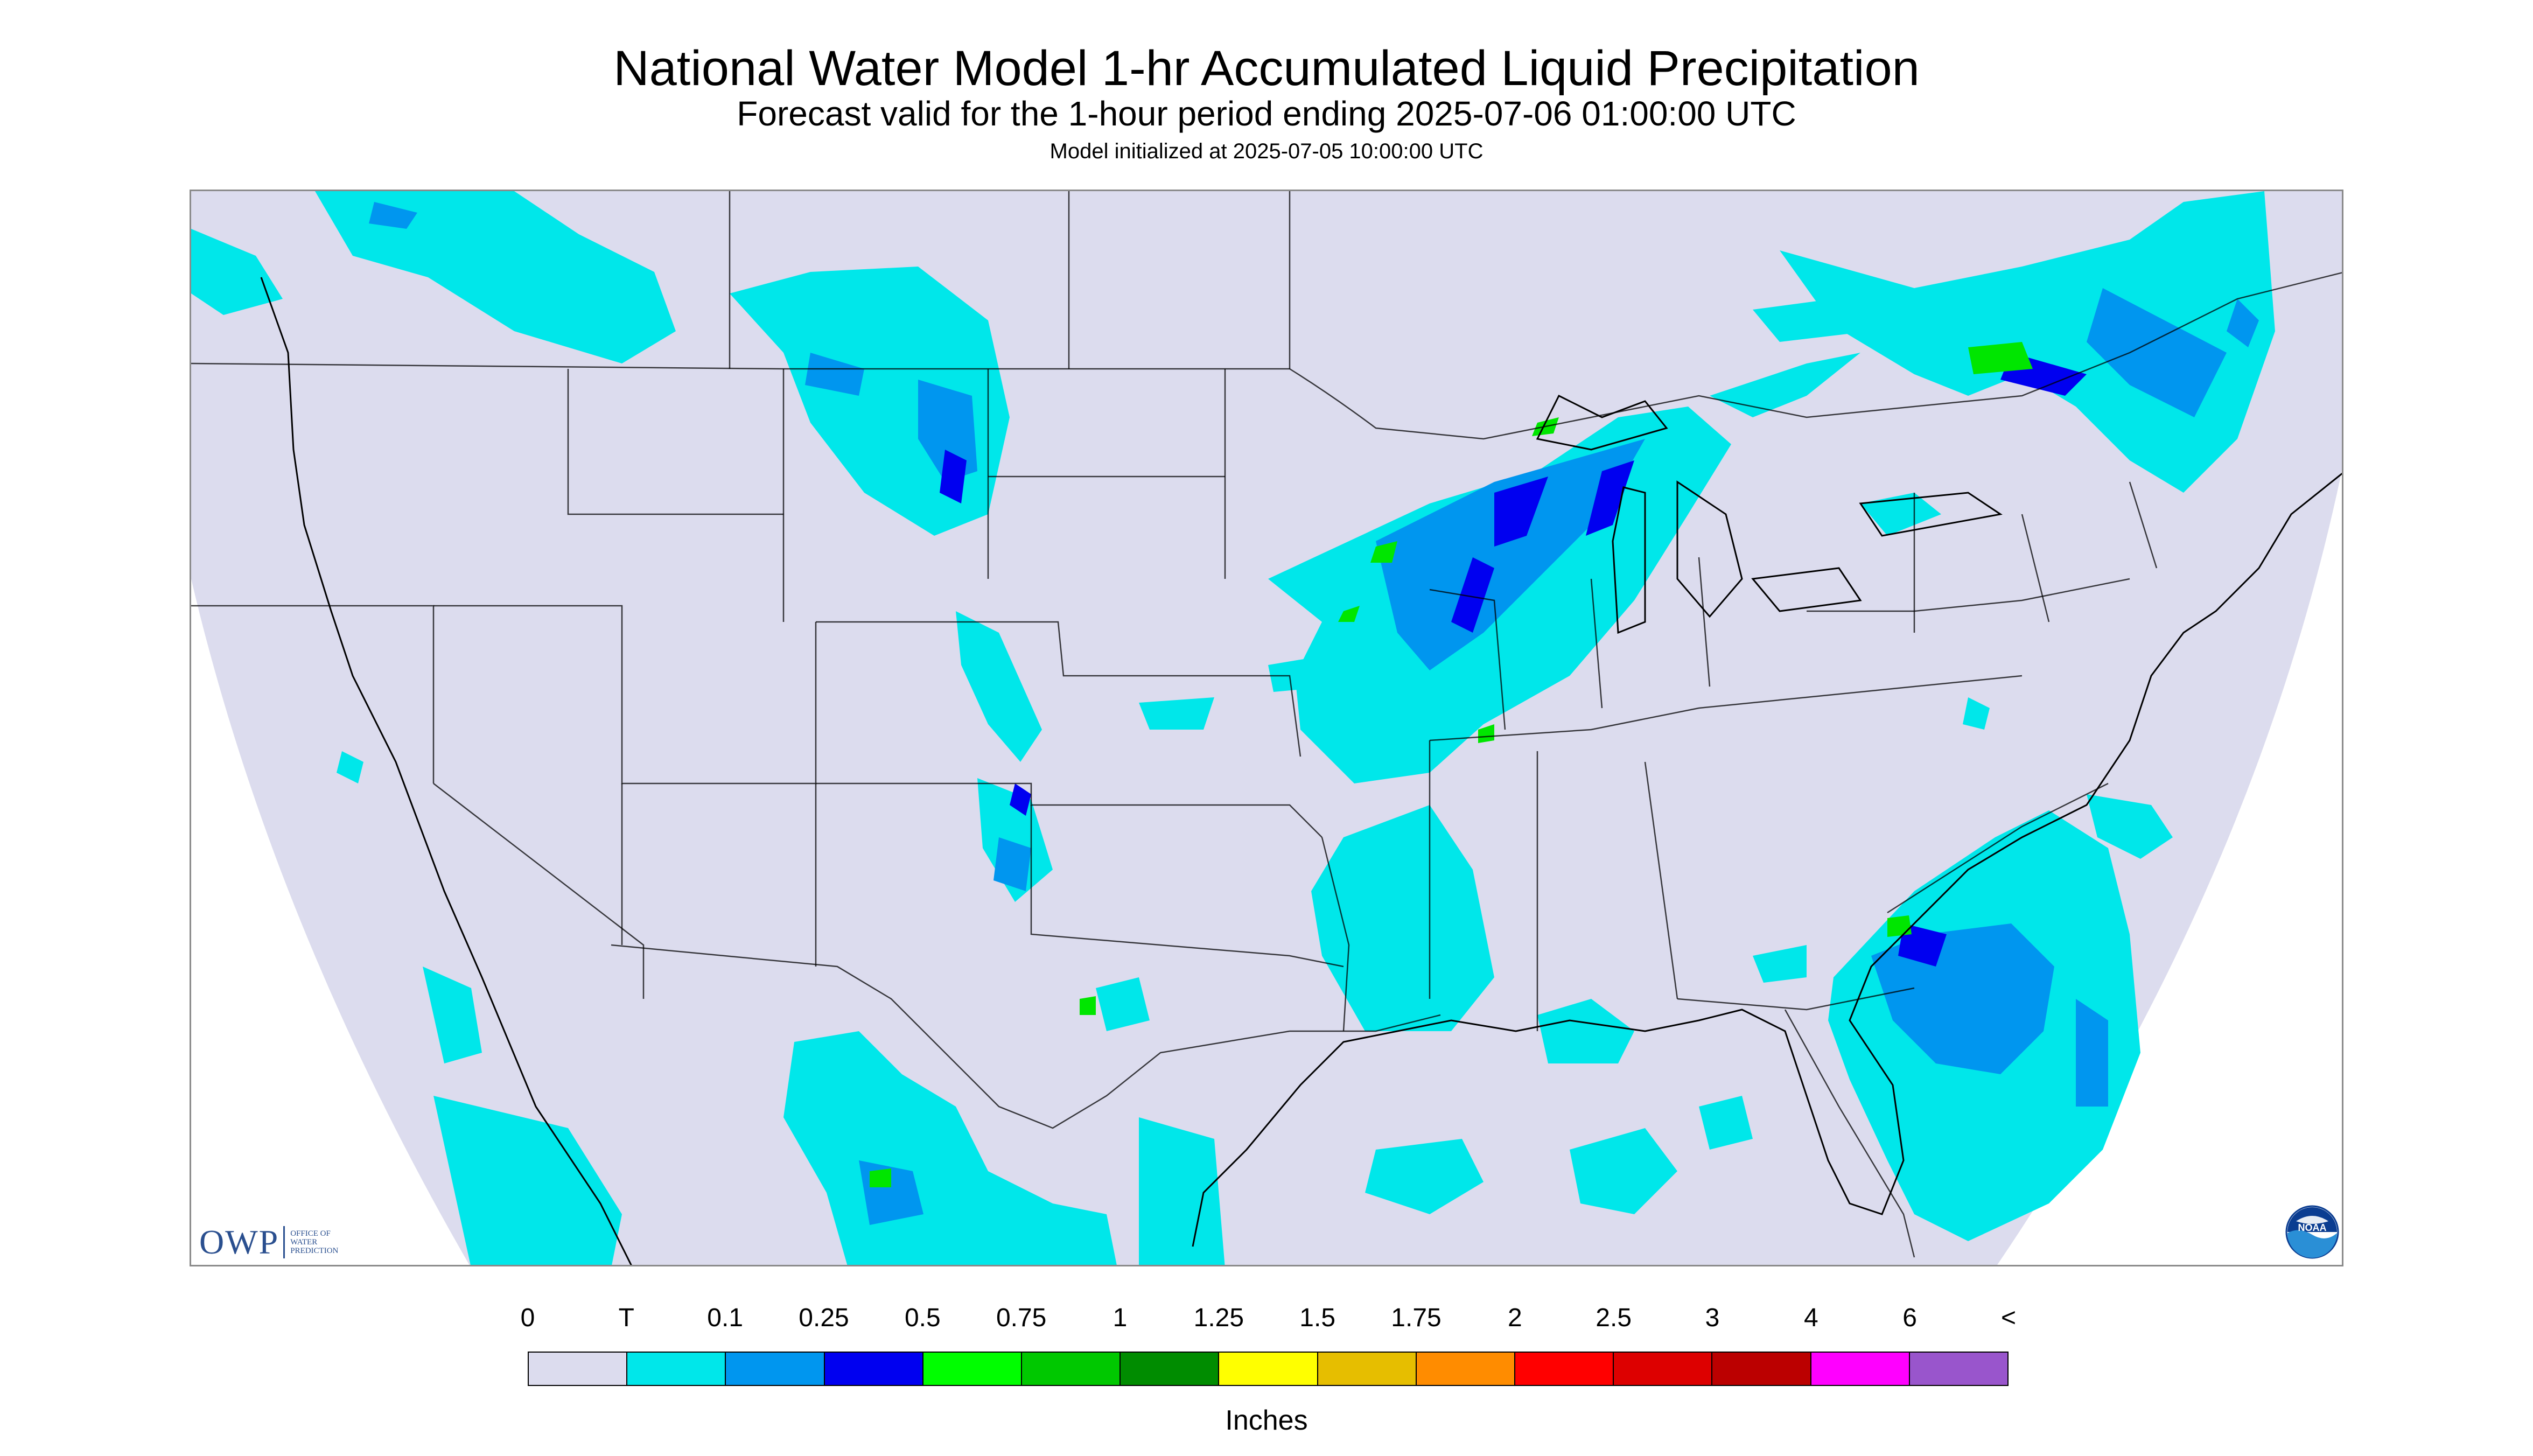  Describe the element at coordinates (626, 1318) in the screenshot. I see `legend-tick-1: T` at that location.